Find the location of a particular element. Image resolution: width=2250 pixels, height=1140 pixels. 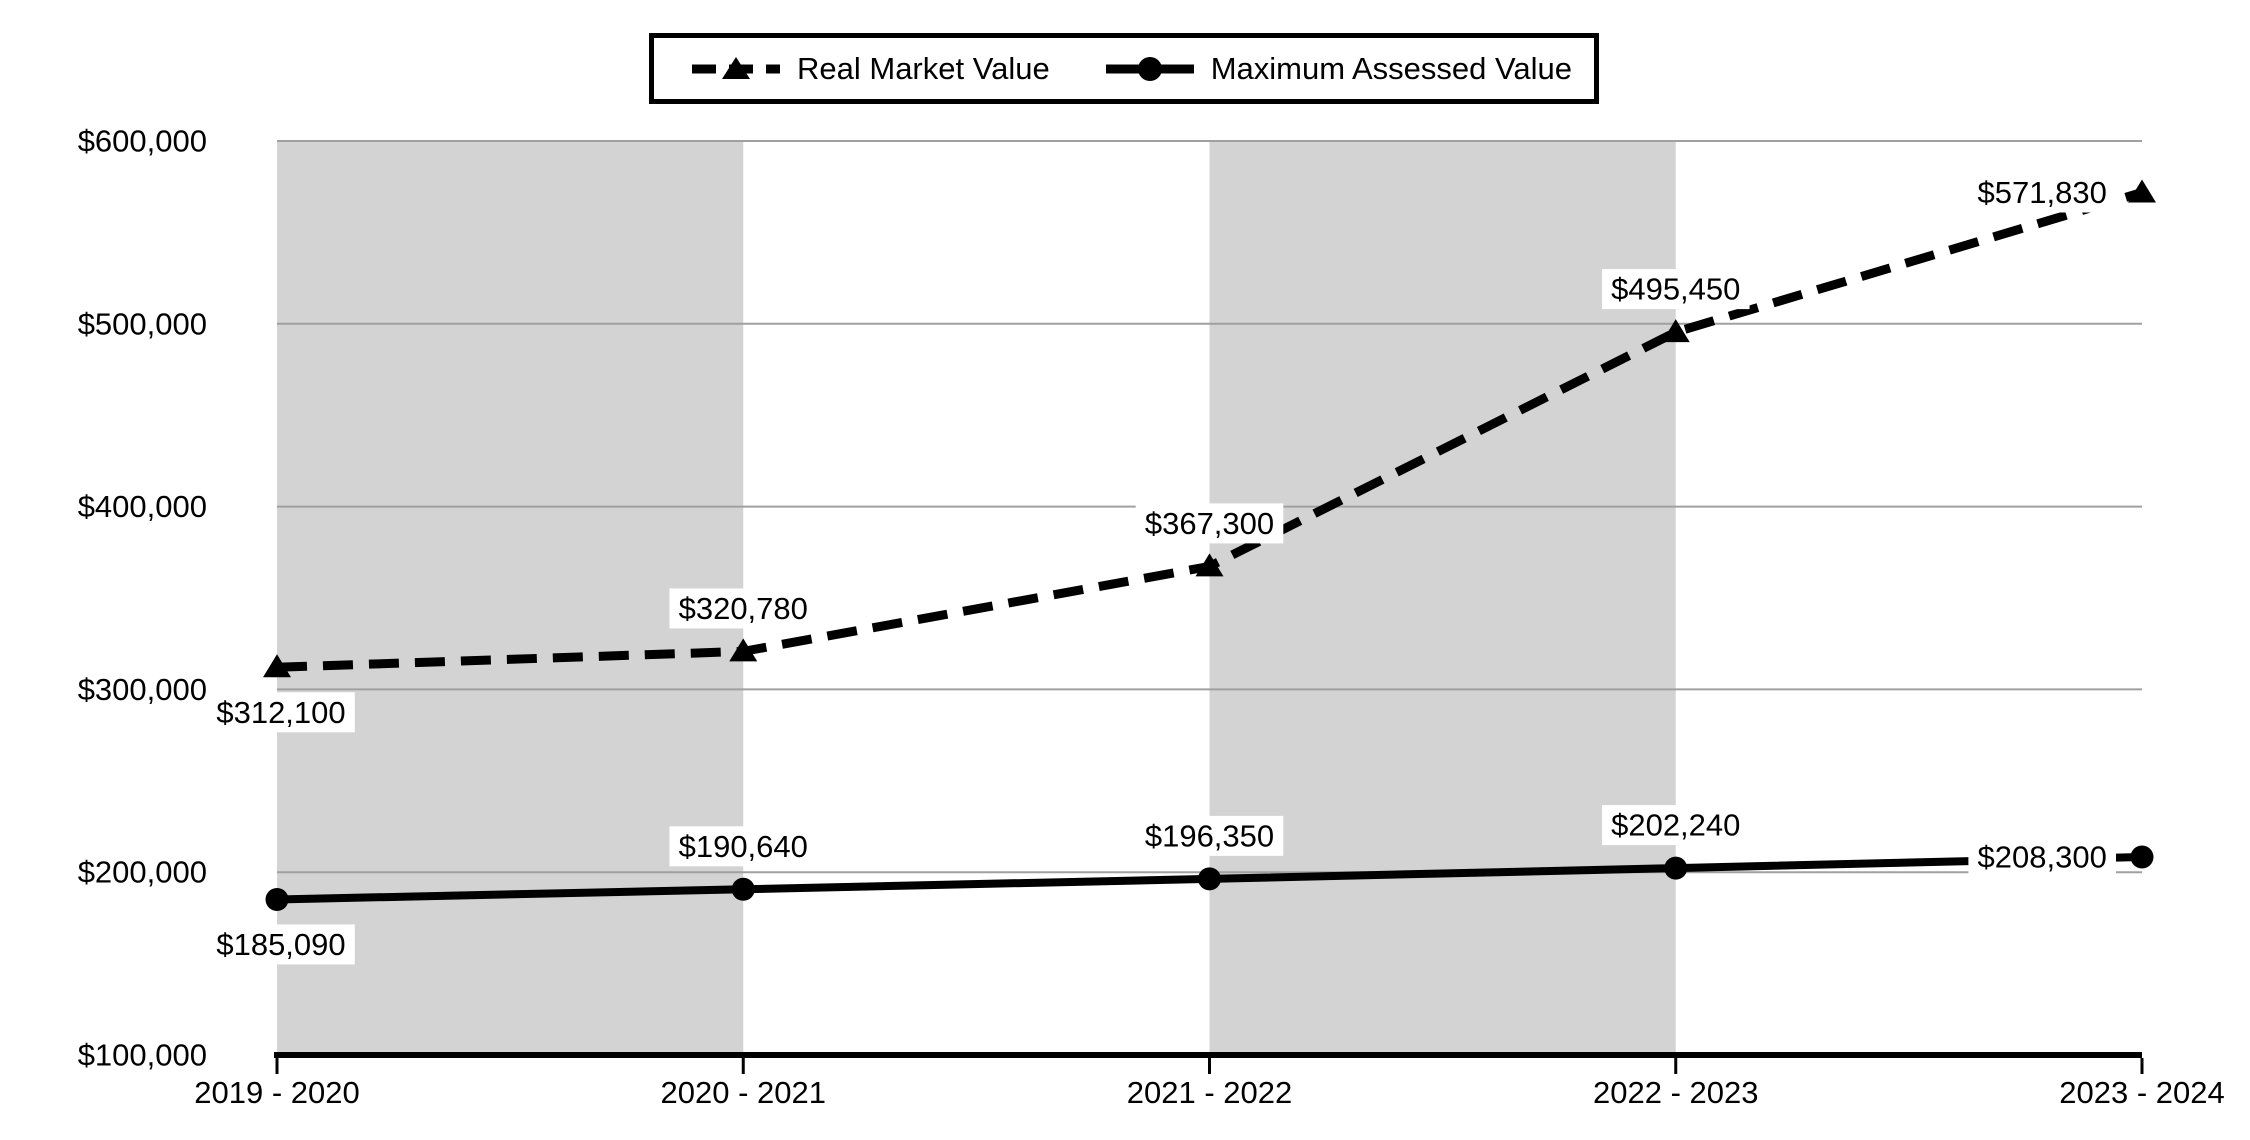

chart-legend: Real Market Value Maximum Assessed Value is located at coordinates (1124, 68).